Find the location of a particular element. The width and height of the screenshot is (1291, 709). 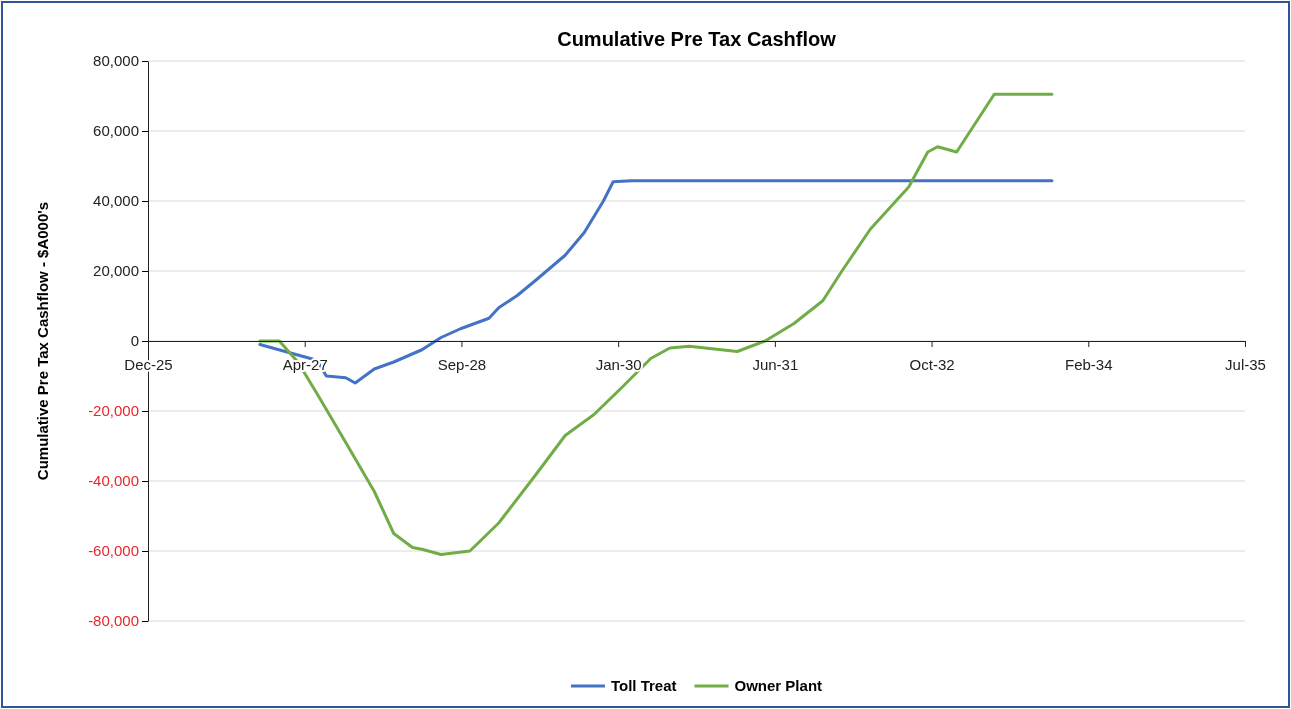

x-tick-label: Jan-30 is located at coordinates (618, 364).